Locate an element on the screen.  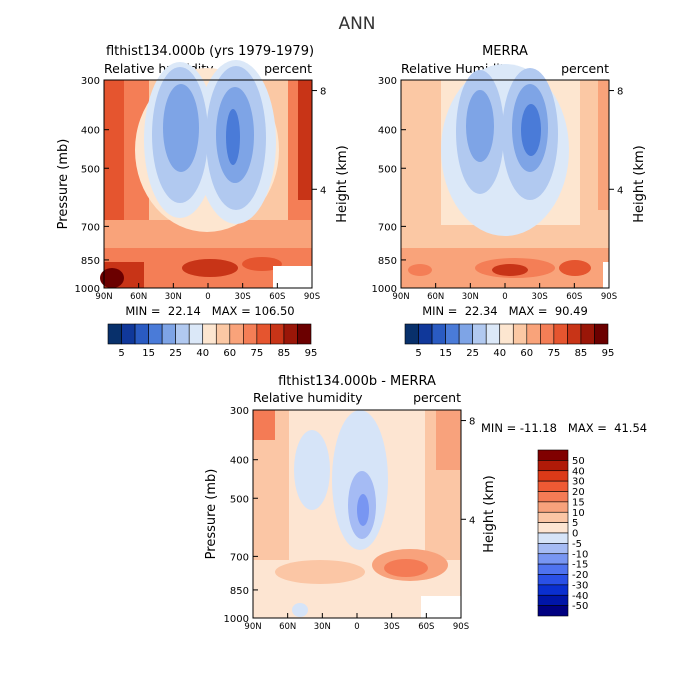
colorbar-label: 95 is located at coordinates (311, 353).